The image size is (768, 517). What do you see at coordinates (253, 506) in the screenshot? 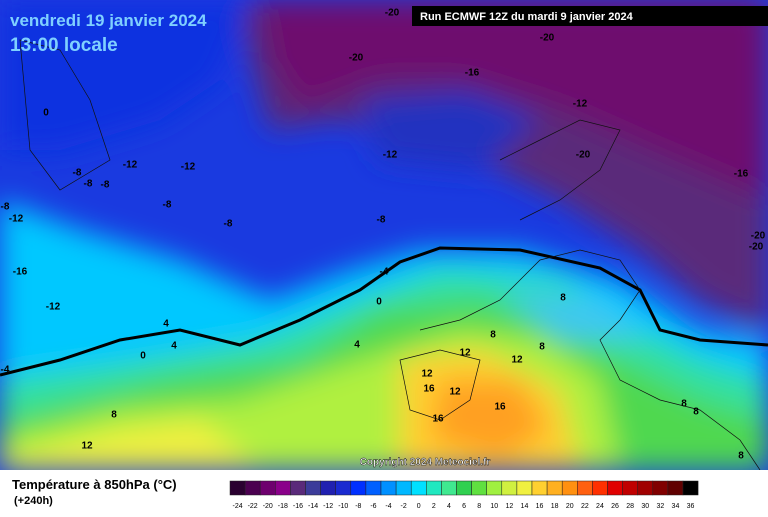
I see `scale-label: -22` at bounding box center [253, 506].